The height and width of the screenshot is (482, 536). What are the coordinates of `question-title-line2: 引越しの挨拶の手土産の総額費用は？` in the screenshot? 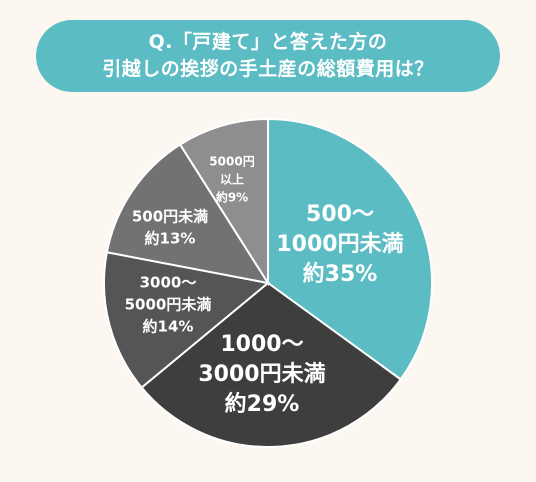 It's located at (268, 69).